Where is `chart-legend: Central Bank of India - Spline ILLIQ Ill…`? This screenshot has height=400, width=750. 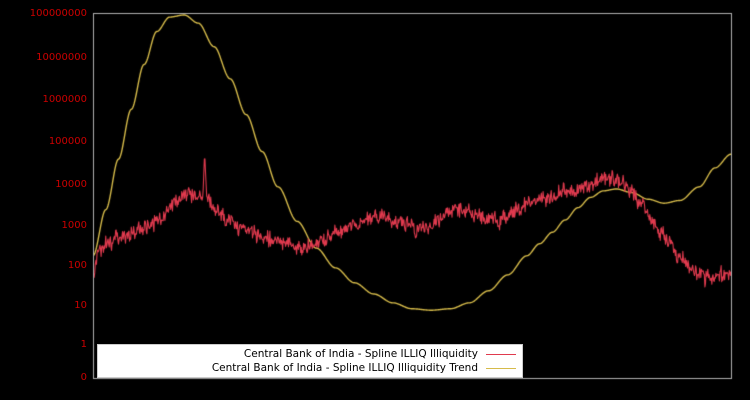
chart-legend: Central Bank of India - Spline ILLIQ Ill… is located at coordinates (310, 361).